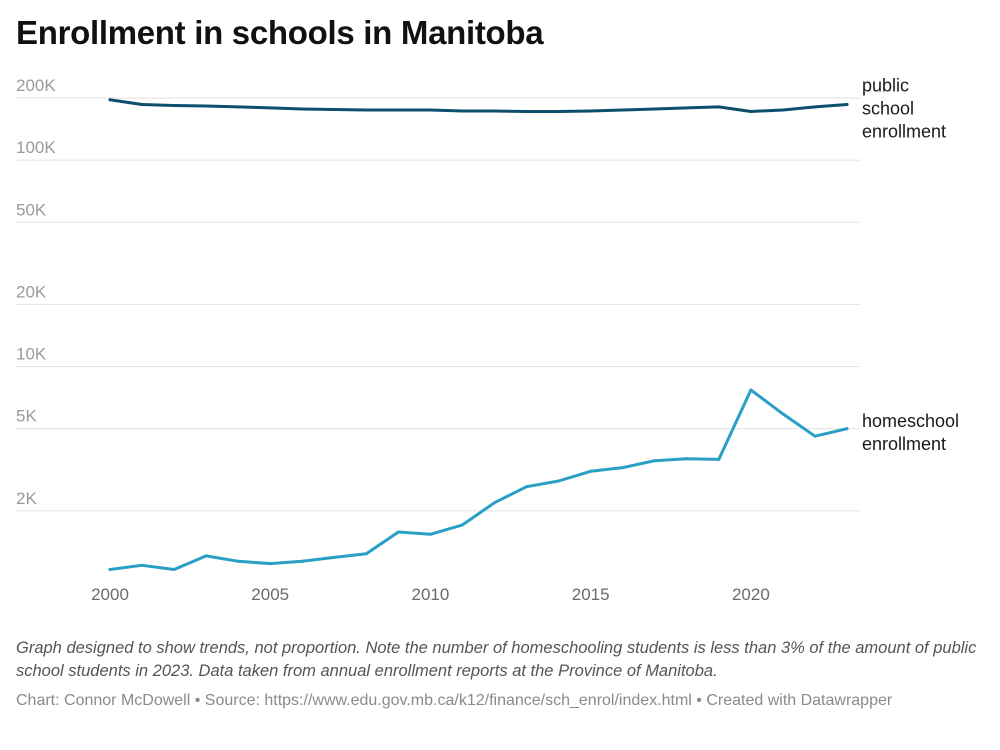 The height and width of the screenshot is (750, 1000). I want to click on y-tick-label: 50K, so click(31, 209).